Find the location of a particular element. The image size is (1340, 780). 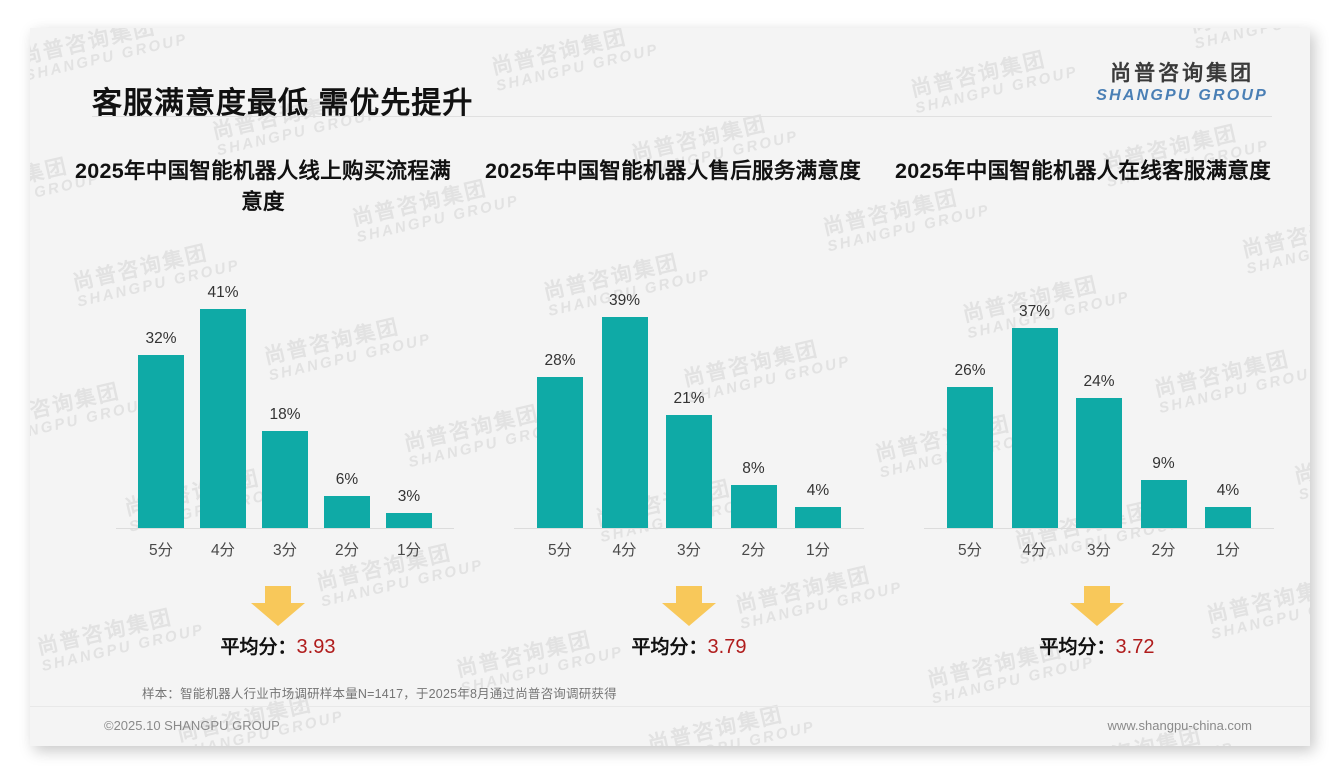

bar-slot: 39% is located at coordinates (625, 406).